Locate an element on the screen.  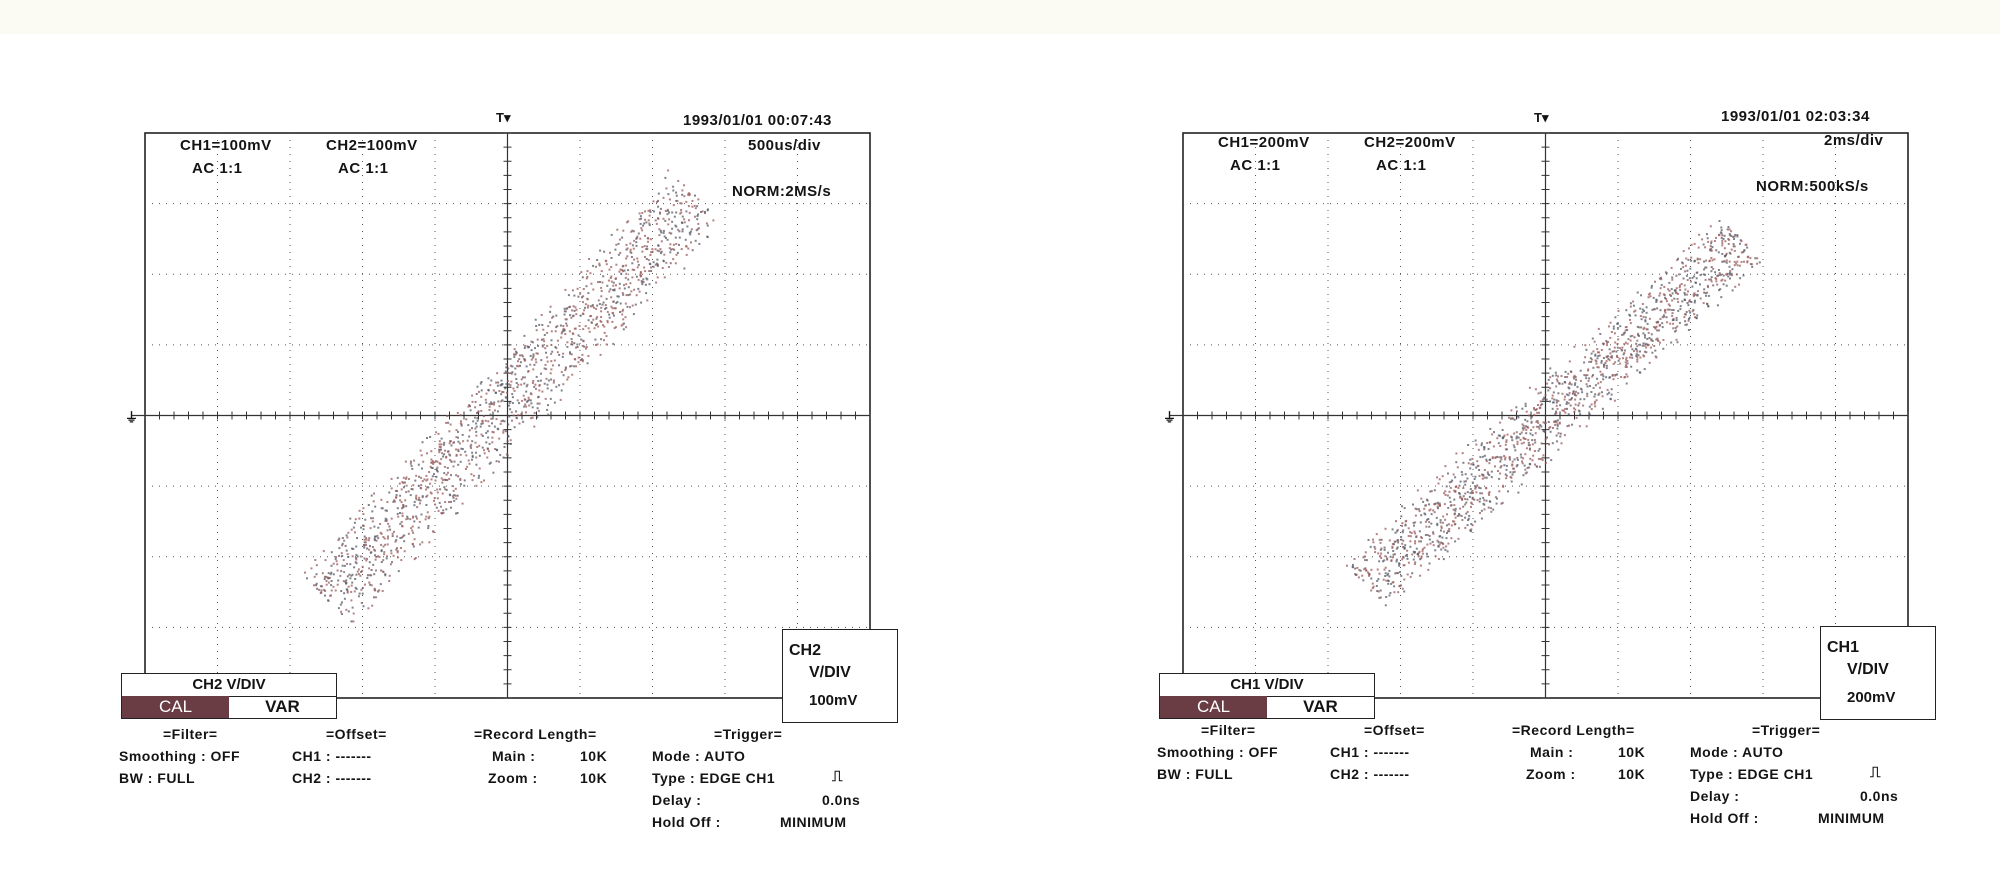
vdiv-selector: CH2 V/DIV CAL VAR is located at coordinates (229, 696).